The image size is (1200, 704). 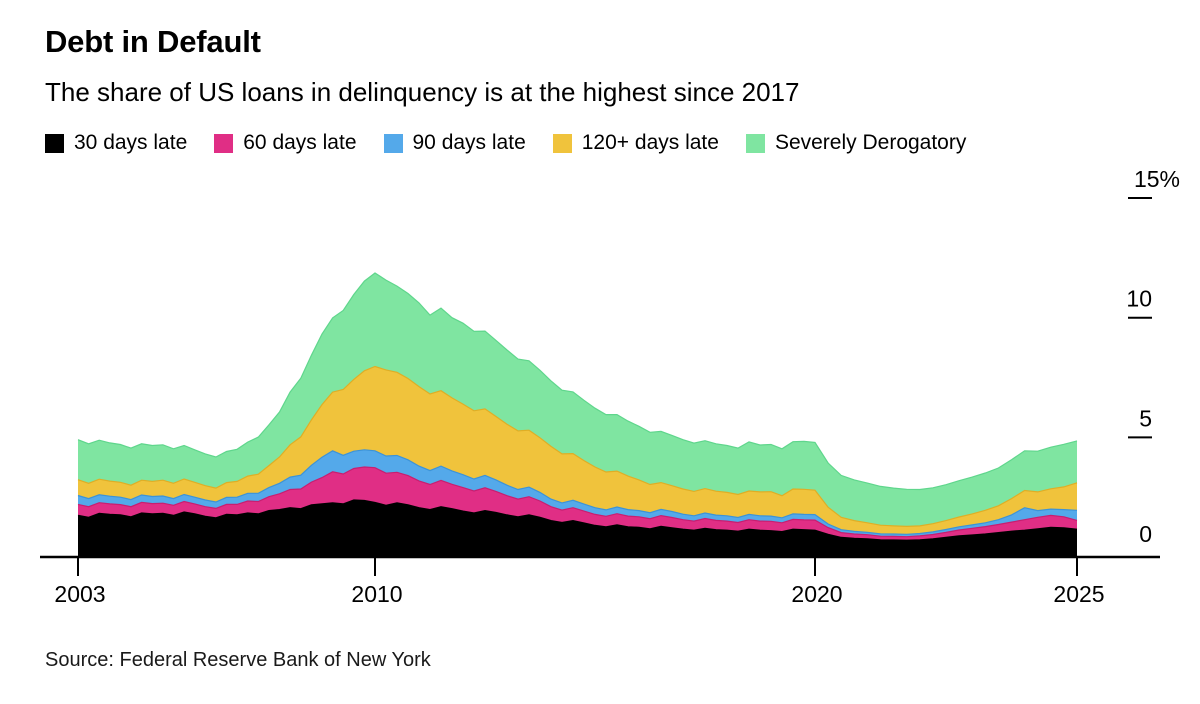 I want to click on y-tick-label-10: 10, so click(x=1139, y=299).